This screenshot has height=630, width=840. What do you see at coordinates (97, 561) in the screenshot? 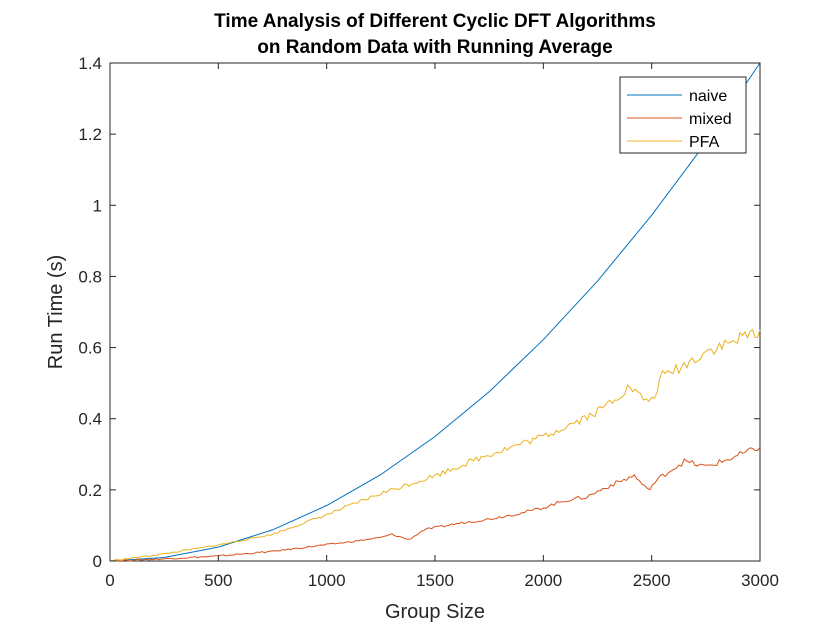
I see `y-tick-label: 0` at bounding box center [97, 561].